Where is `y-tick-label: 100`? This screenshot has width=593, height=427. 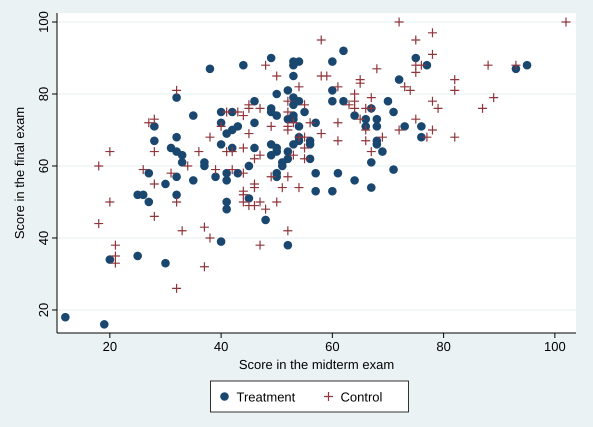 y-tick-label: 100 is located at coordinates (43, 22).